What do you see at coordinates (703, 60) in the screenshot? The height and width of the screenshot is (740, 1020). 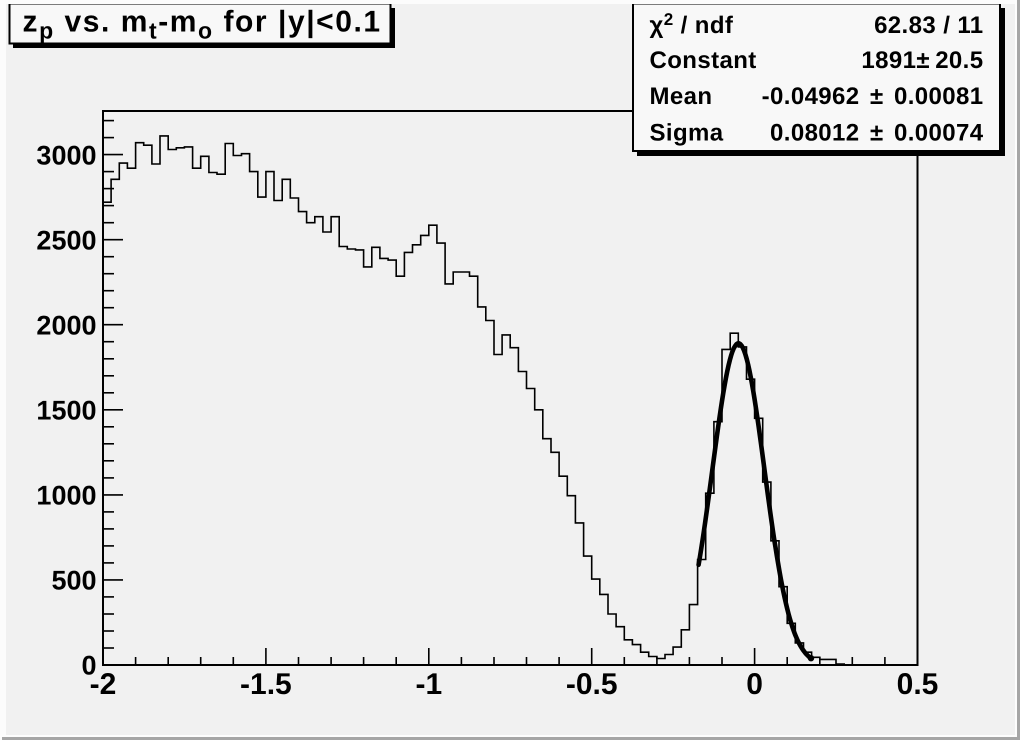 I see `svg-text: Constant` at bounding box center [703, 60].